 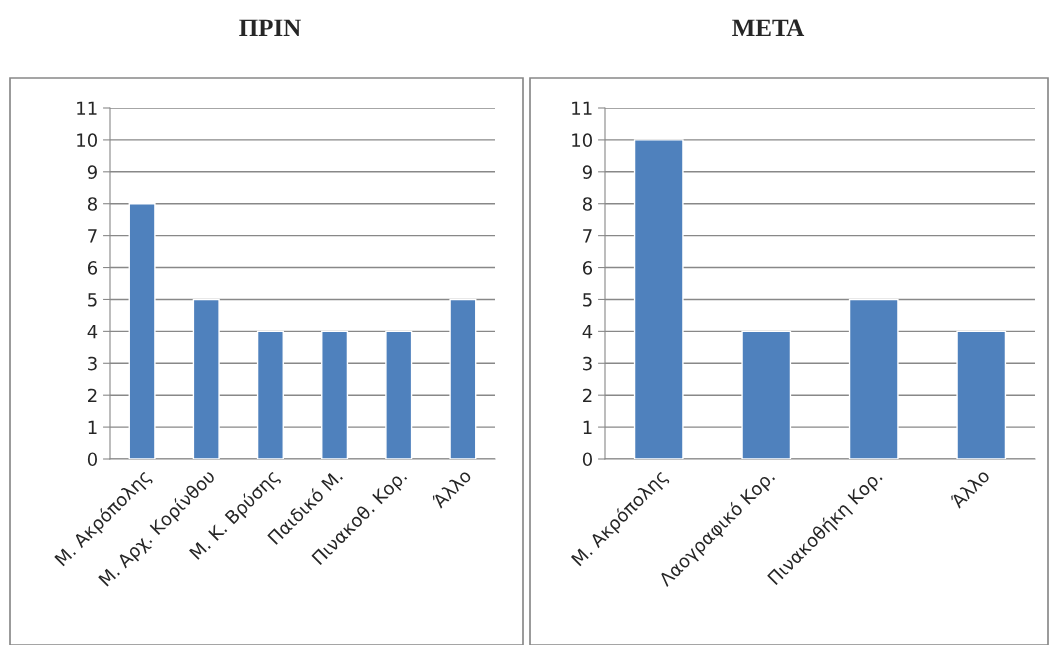 I want to click on chart-title: ΜΕΤΑ, so click(x=768, y=28).